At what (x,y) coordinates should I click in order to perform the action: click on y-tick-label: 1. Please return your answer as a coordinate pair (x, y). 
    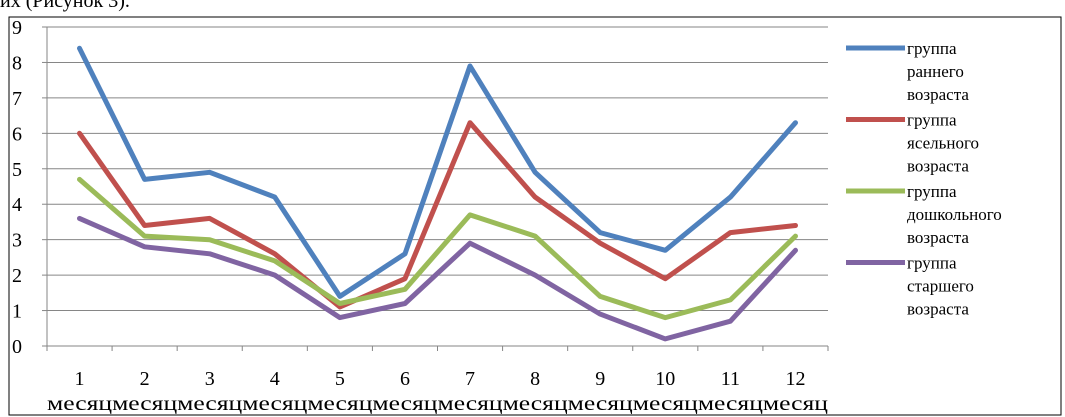
    Looking at the image, I should click on (17, 312).